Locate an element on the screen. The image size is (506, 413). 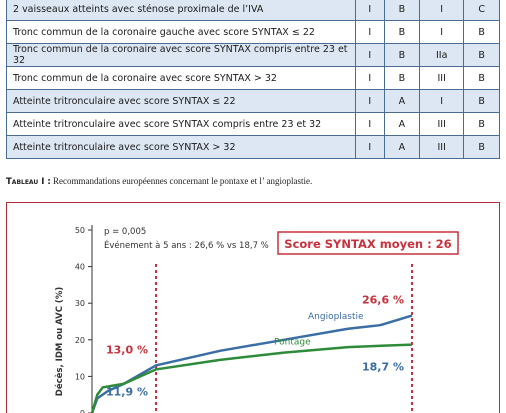
y-tick-label: 30 is located at coordinates (80, 303).